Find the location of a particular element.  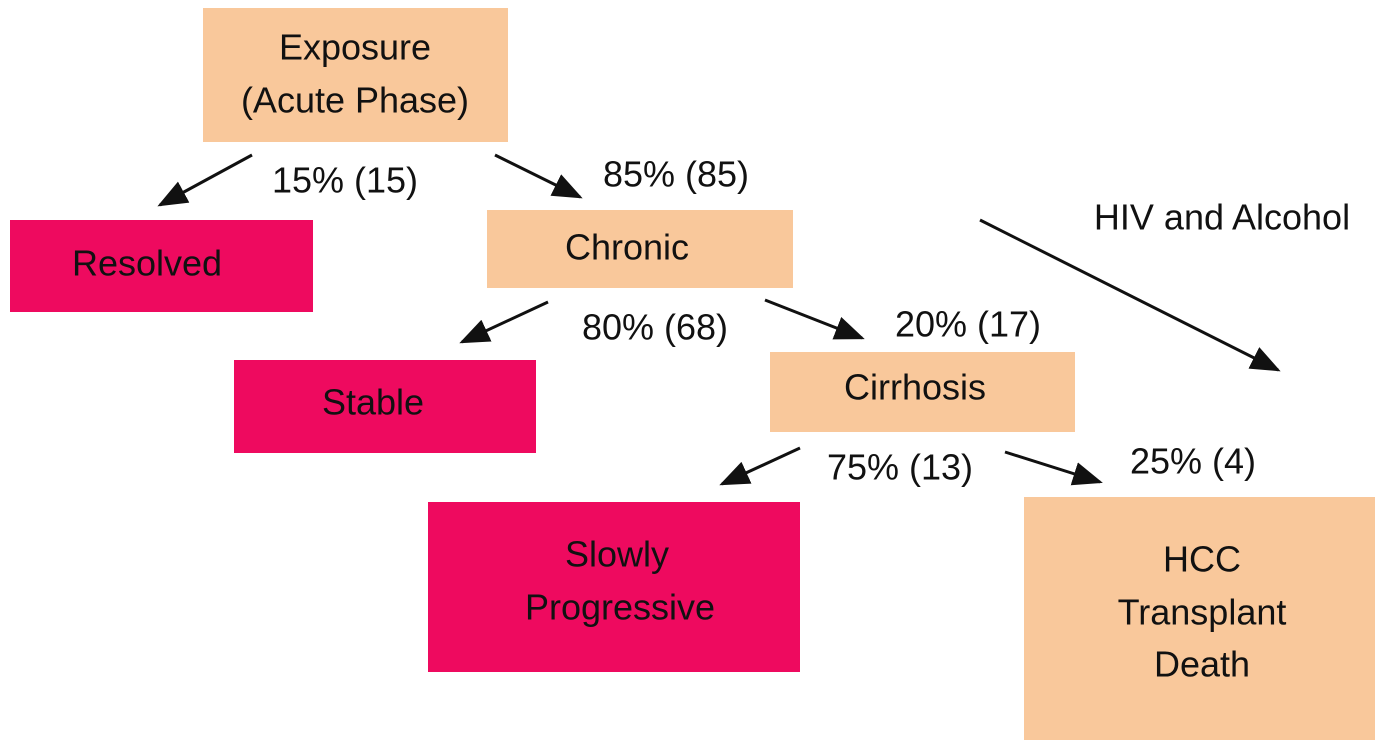

resolved-box is located at coordinates (161, 266).